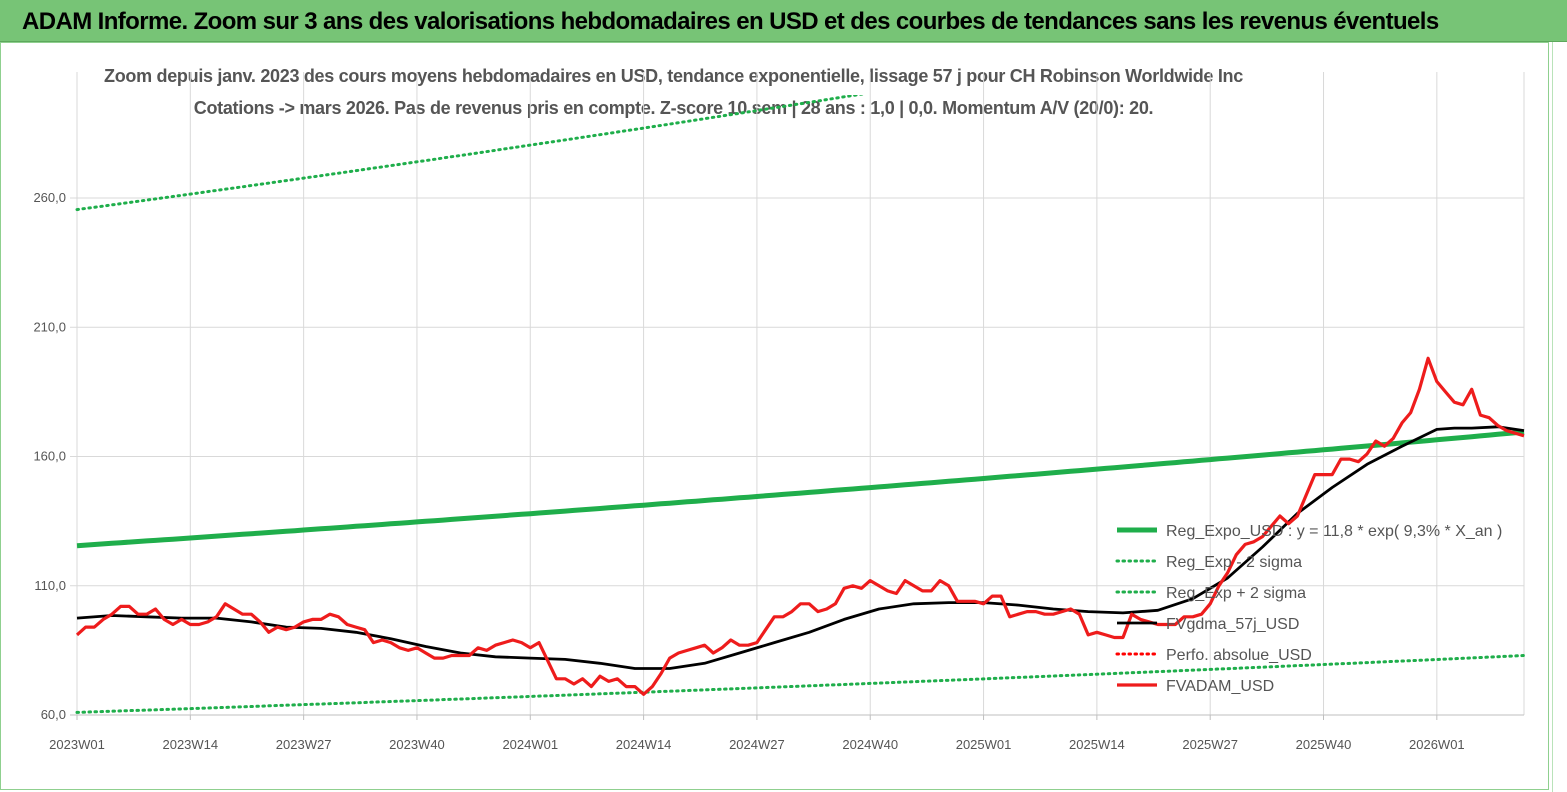 The height and width of the screenshot is (792, 1567). I want to click on x-tick-label: 2025W27, so click(1210, 744).